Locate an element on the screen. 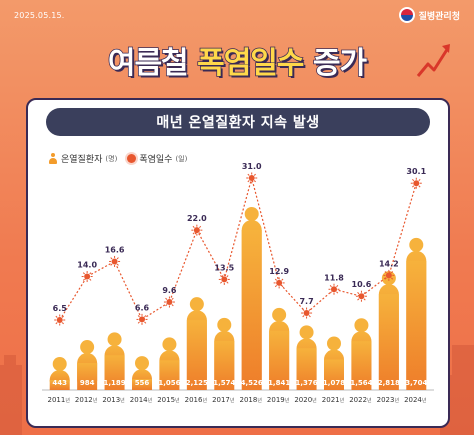 The width and height of the screenshot is (474, 435). heatdays-point-2019 is located at coordinates (279, 283).